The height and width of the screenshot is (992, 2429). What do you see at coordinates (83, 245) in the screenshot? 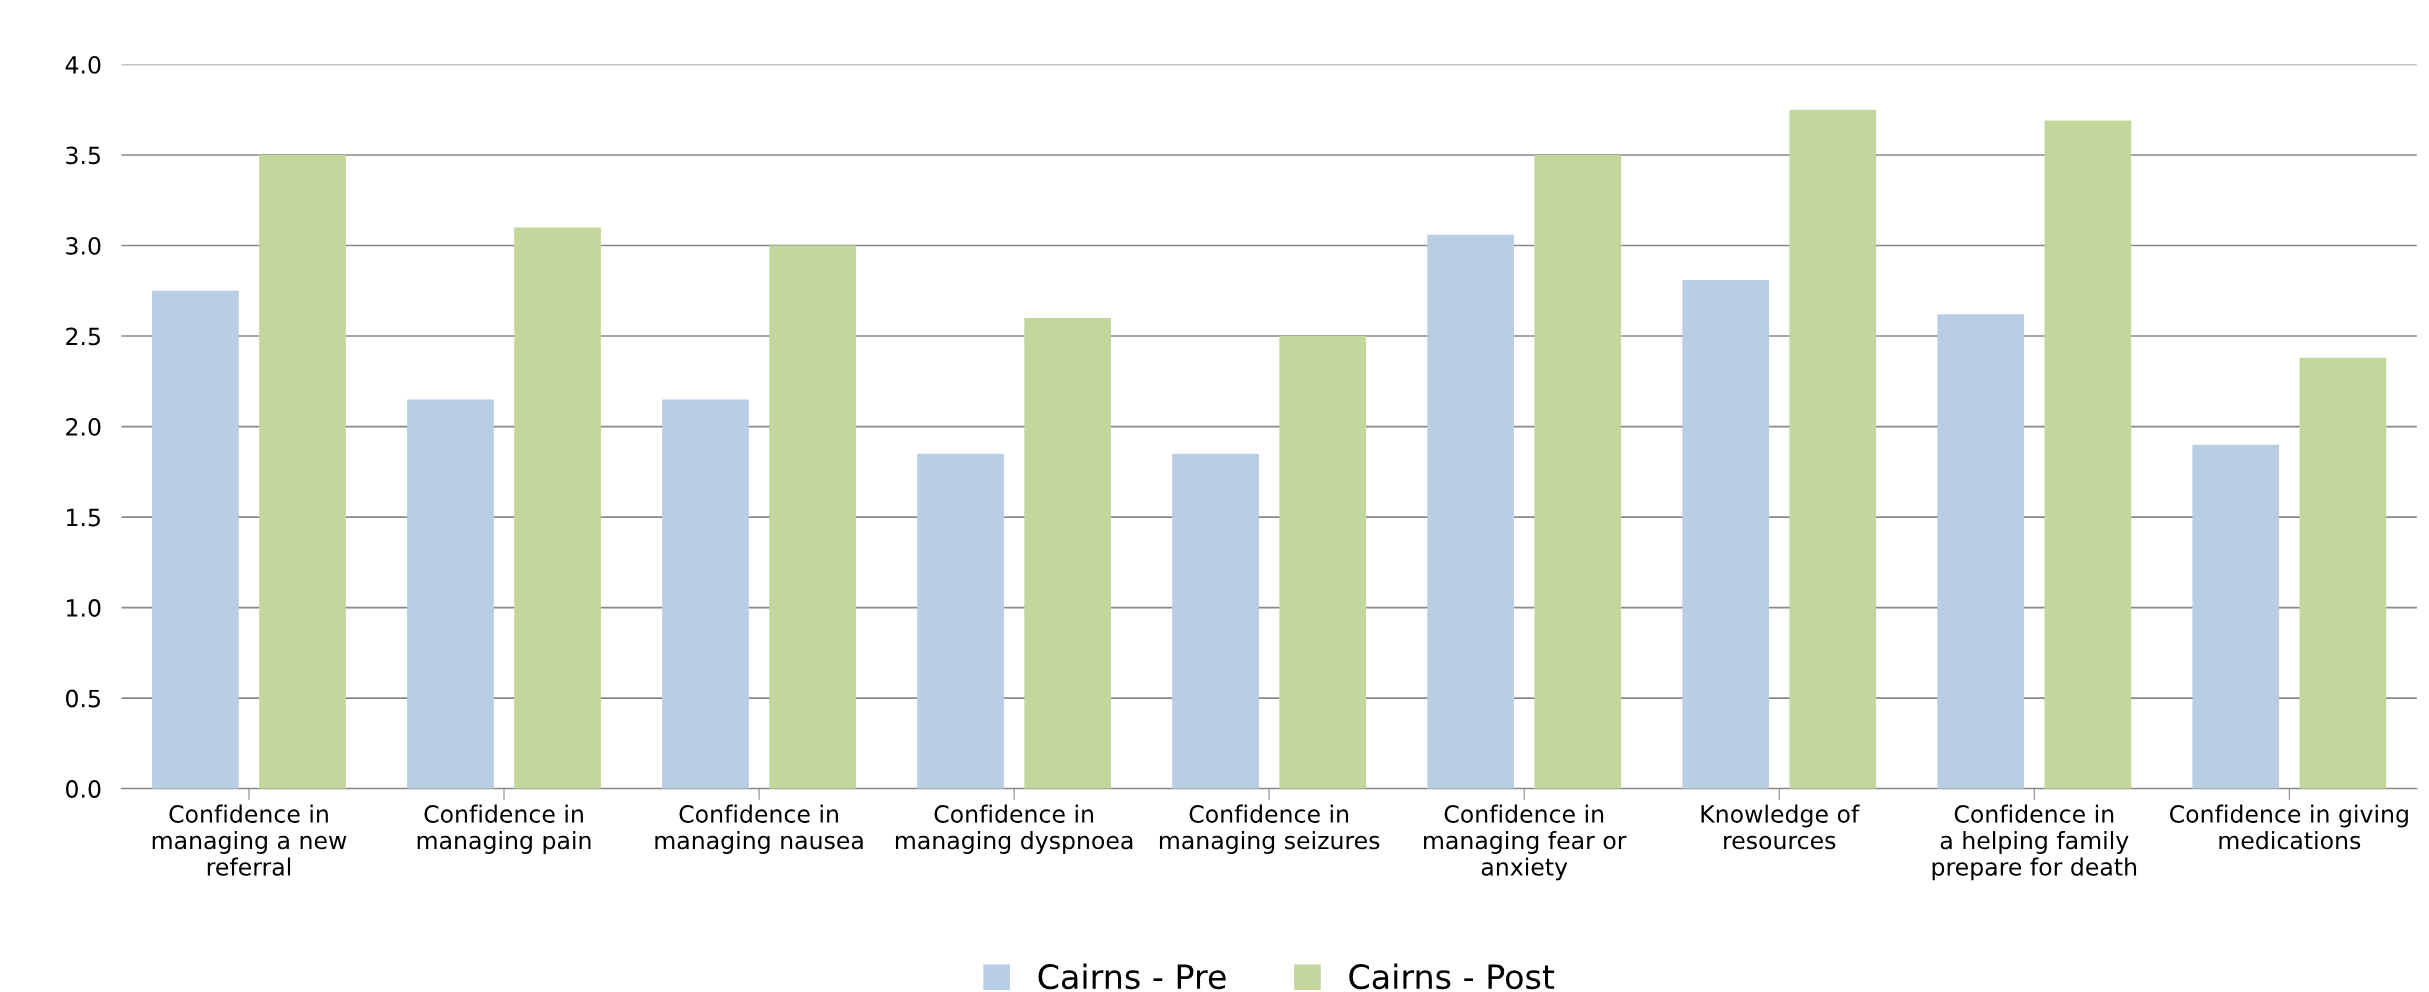
I see `y-tick-label: 3.0` at bounding box center [83, 245].